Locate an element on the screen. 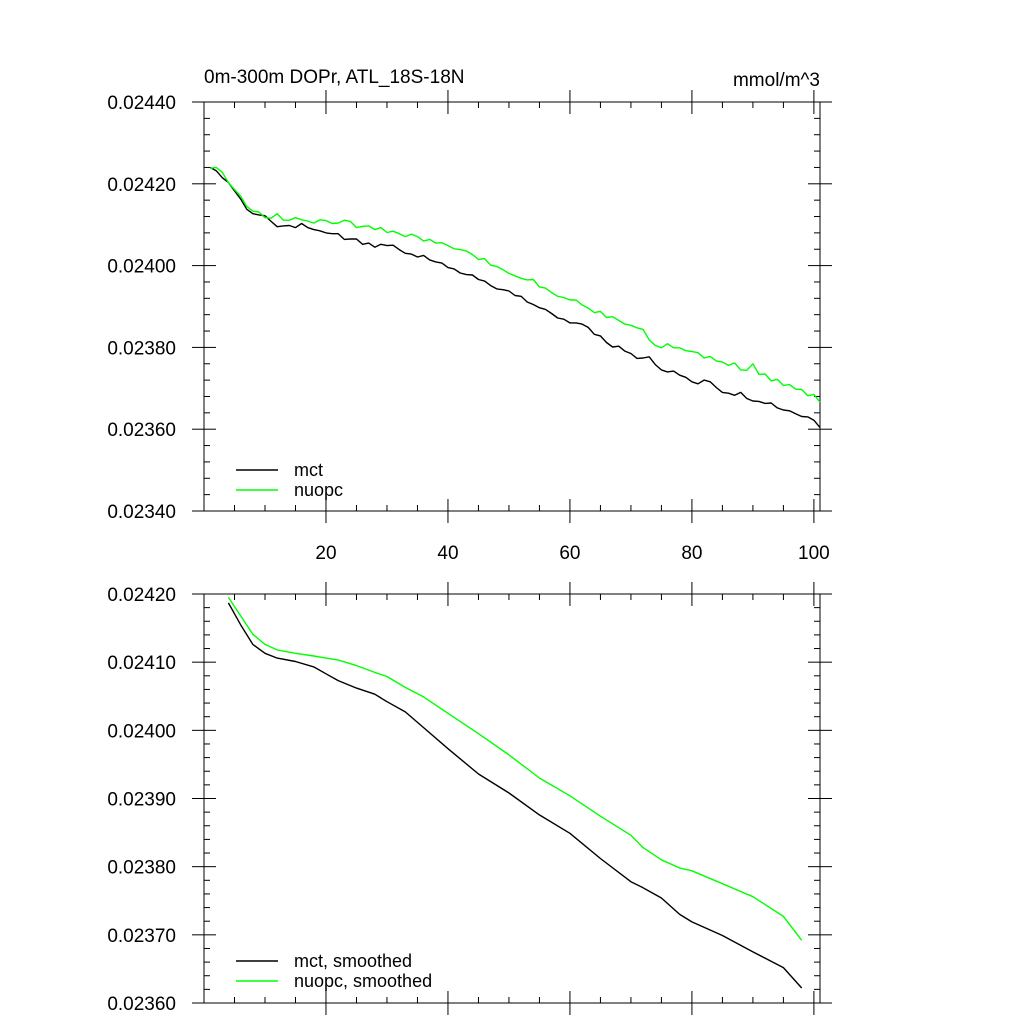 This screenshot has height=1024, width=1024. top-chart-units: mmol/m^3 is located at coordinates (776, 80).